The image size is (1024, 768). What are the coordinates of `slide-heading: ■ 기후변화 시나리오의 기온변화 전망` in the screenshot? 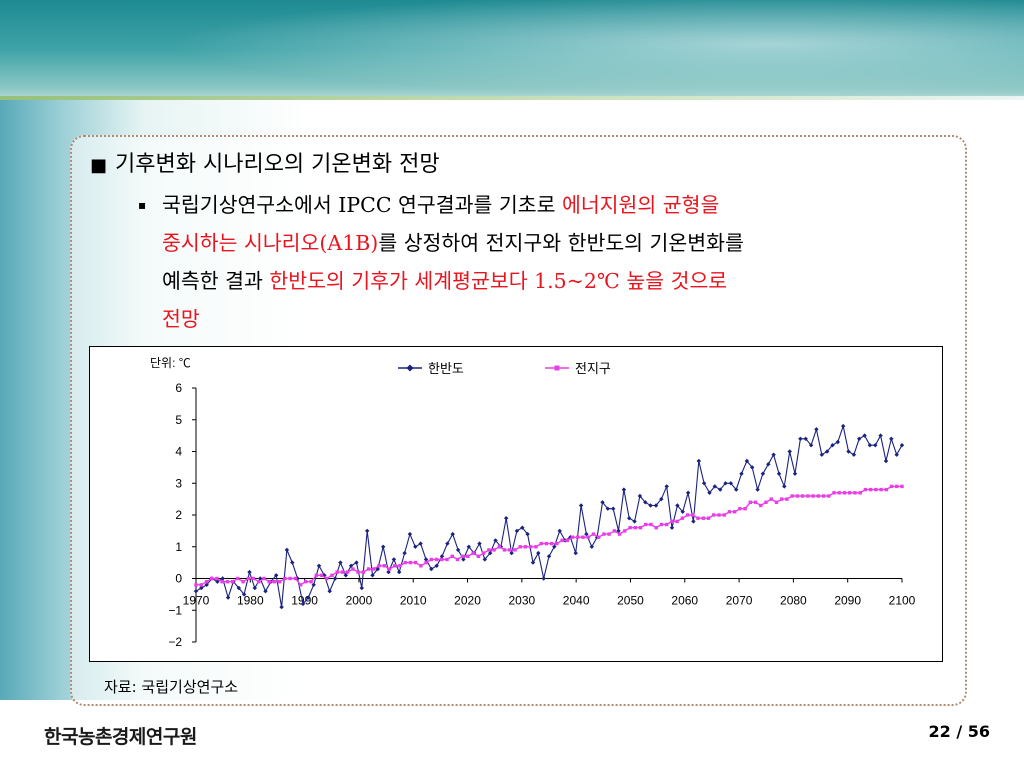 It's located at (265, 162).